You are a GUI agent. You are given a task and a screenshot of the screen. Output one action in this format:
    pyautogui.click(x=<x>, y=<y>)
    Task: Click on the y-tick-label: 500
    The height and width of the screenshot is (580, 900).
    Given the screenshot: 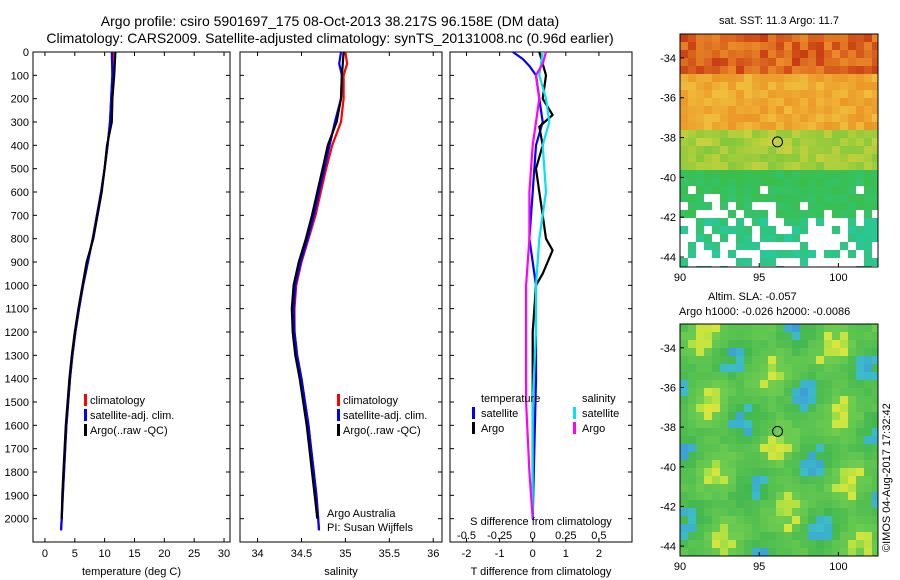 What is the action you would take?
    pyautogui.click(x=20, y=170)
    